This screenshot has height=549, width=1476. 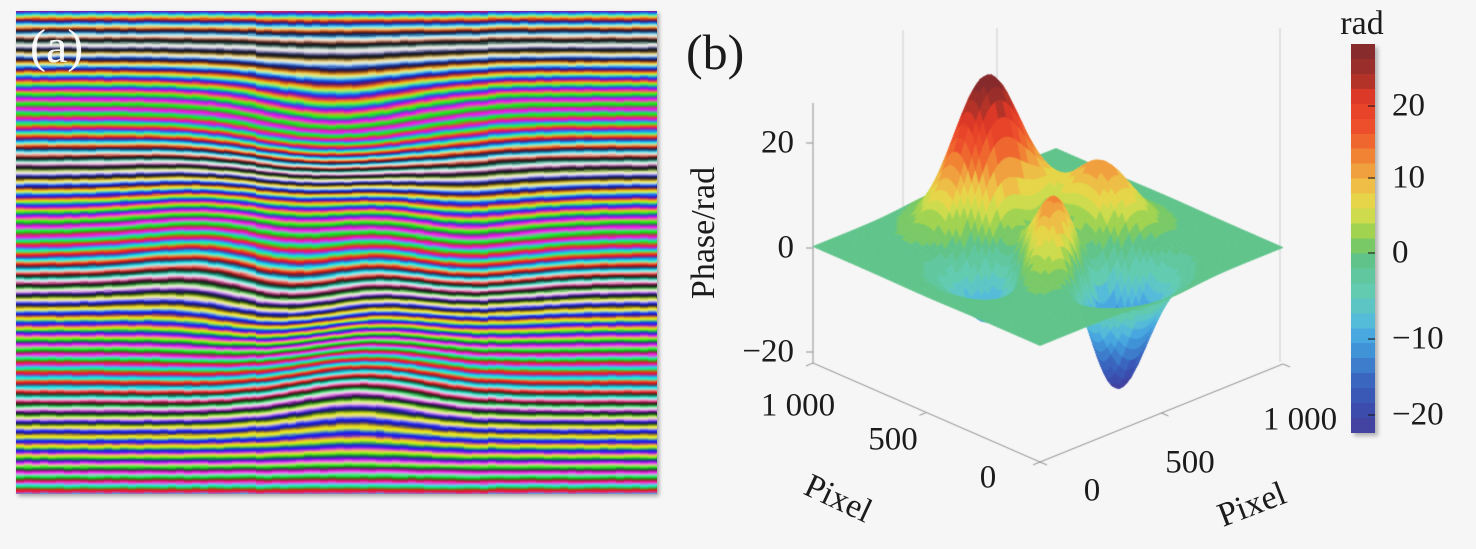 What do you see at coordinates (988, 477) in the screenshot?
I see `left-axis-tick-0: 0` at bounding box center [988, 477].